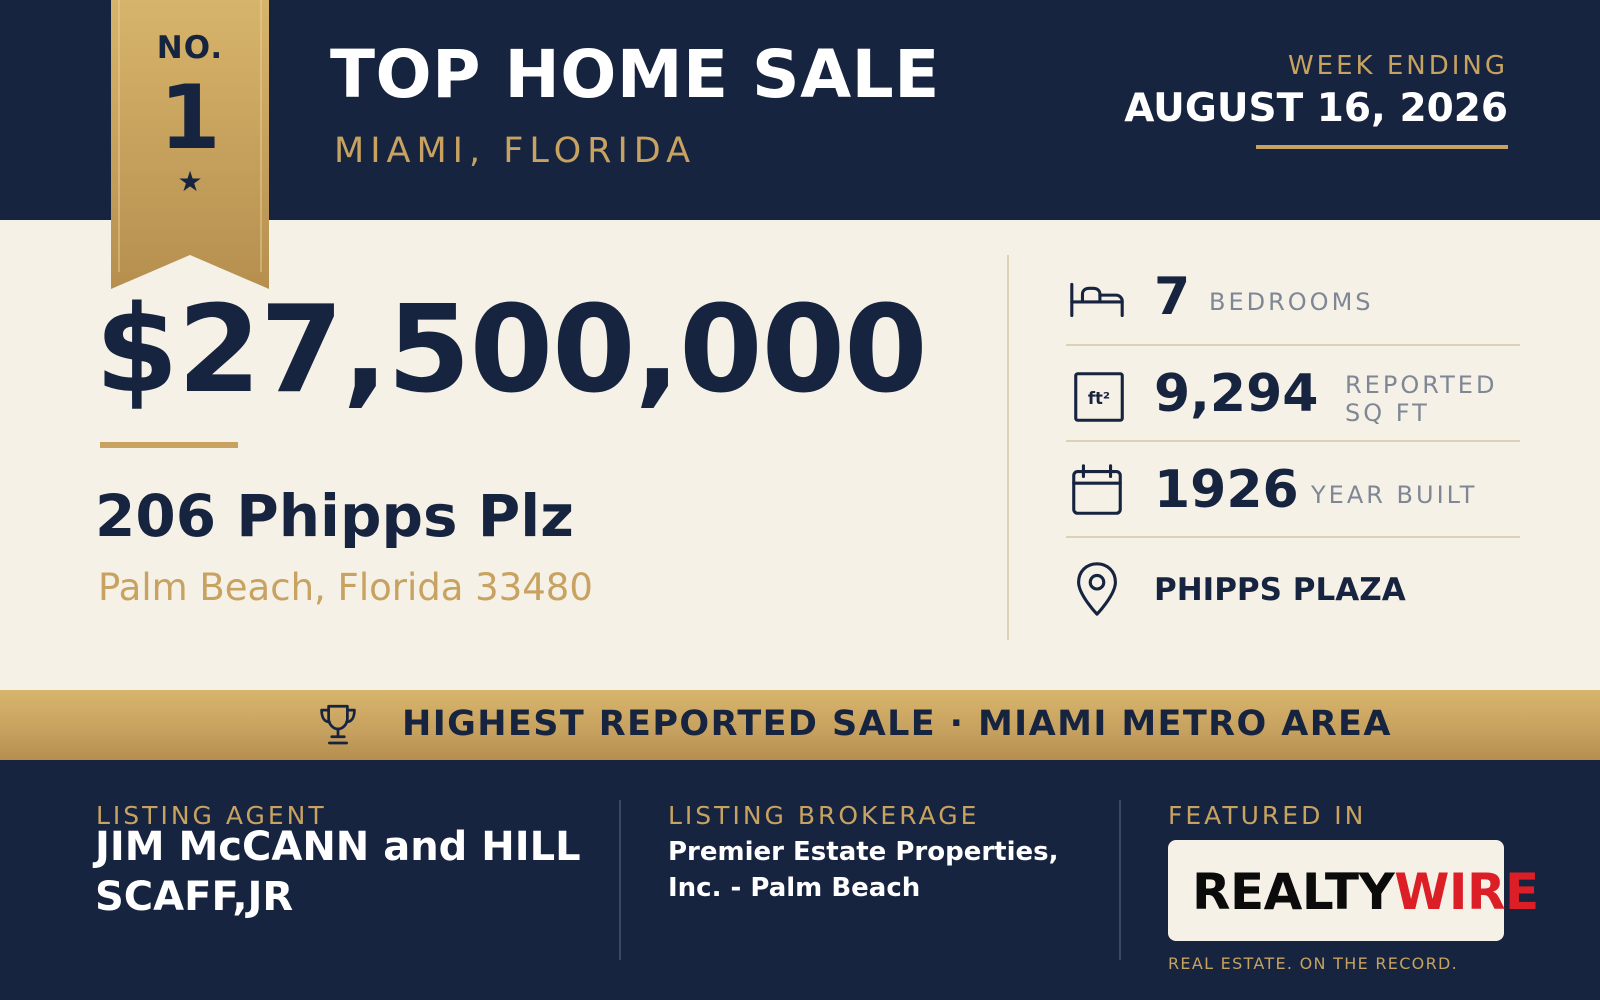 The image size is (1600, 1000). What do you see at coordinates (1293, 892) in the screenshot?
I see `publication-logo-text-black: REALTY` at bounding box center [1293, 892].